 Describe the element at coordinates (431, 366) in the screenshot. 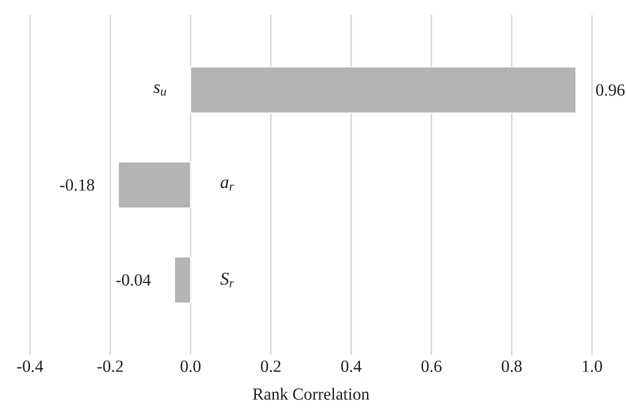

I see `x-tick-label: 0.6` at that location.